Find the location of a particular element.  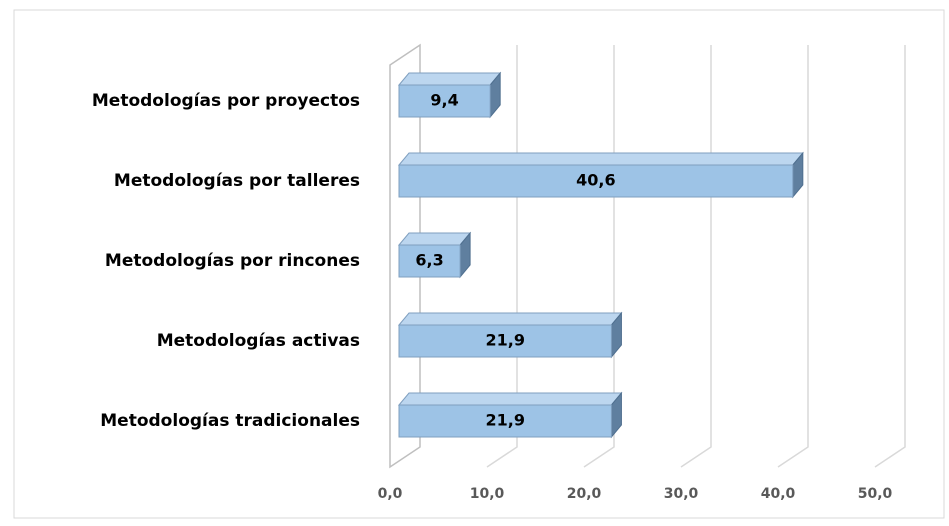

x-tick-label: 20,0 is located at coordinates (584, 494).